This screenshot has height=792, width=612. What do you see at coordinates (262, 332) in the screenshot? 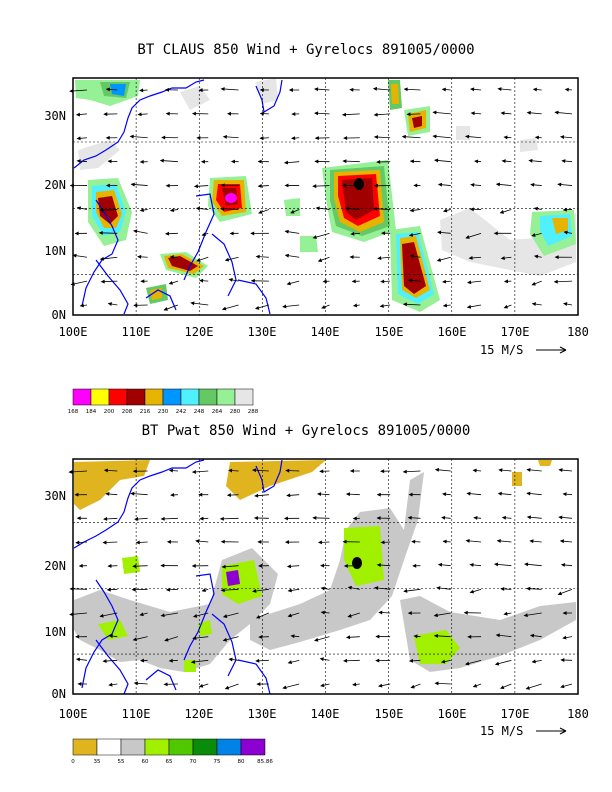
I see `top-x-tick: 130E` at bounding box center [262, 332].